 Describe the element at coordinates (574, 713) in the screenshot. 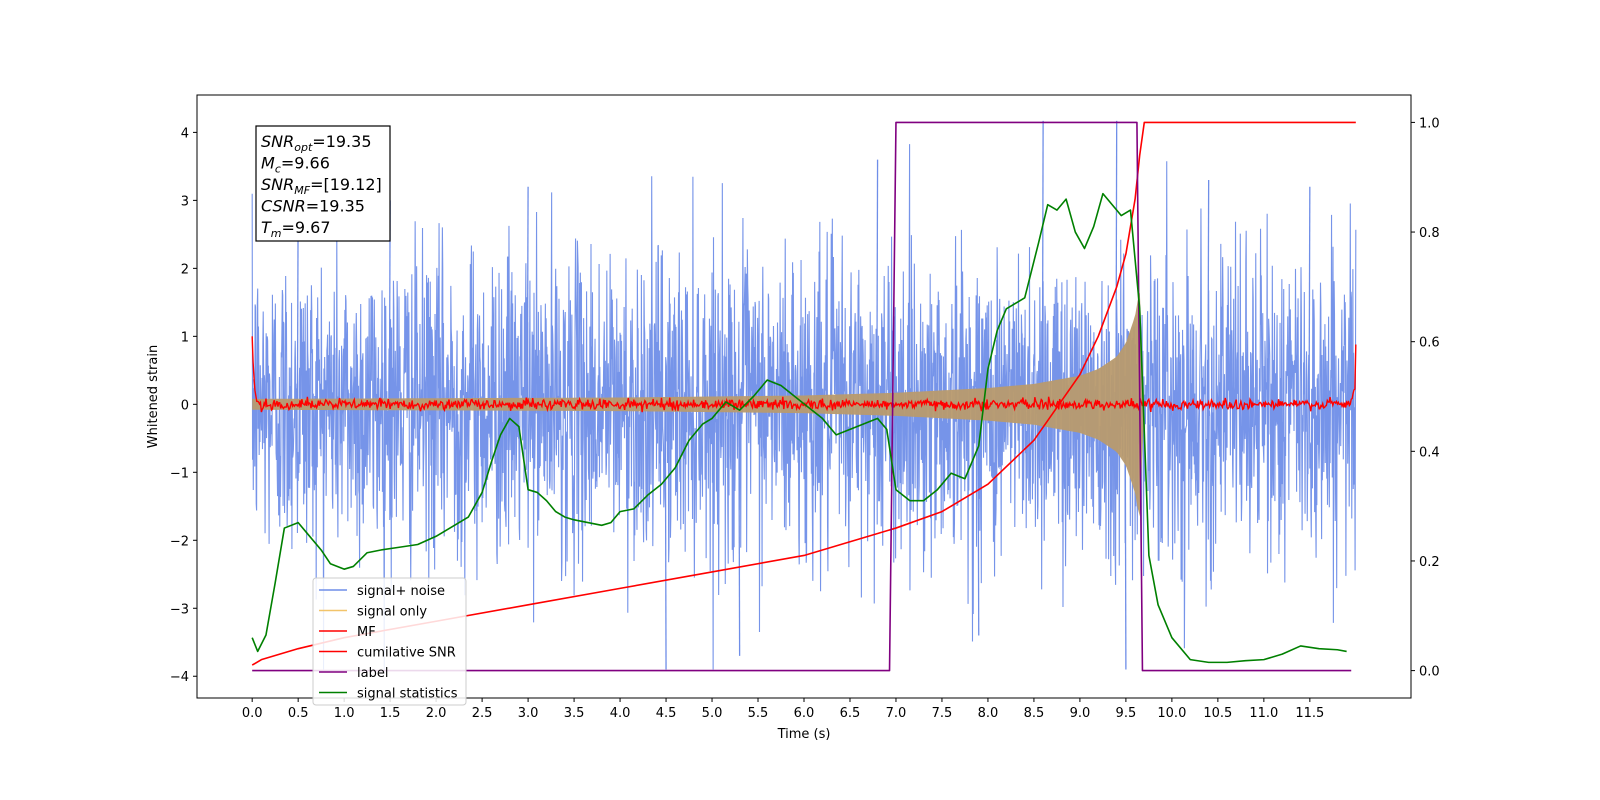

I see `x-tick-label: 3.5` at that location.